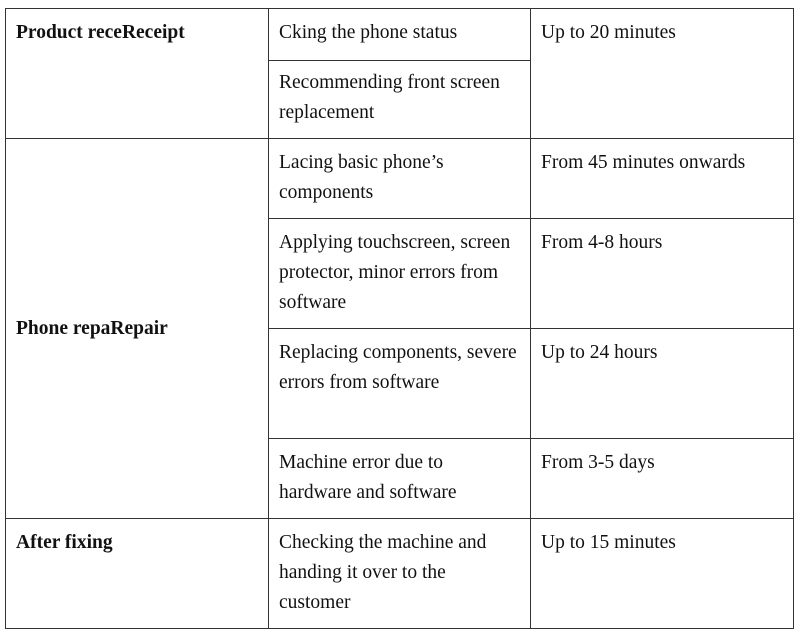 This screenshot has height=634, width=800. I want to click on stage-cell: After fixing, so click(137, 573).